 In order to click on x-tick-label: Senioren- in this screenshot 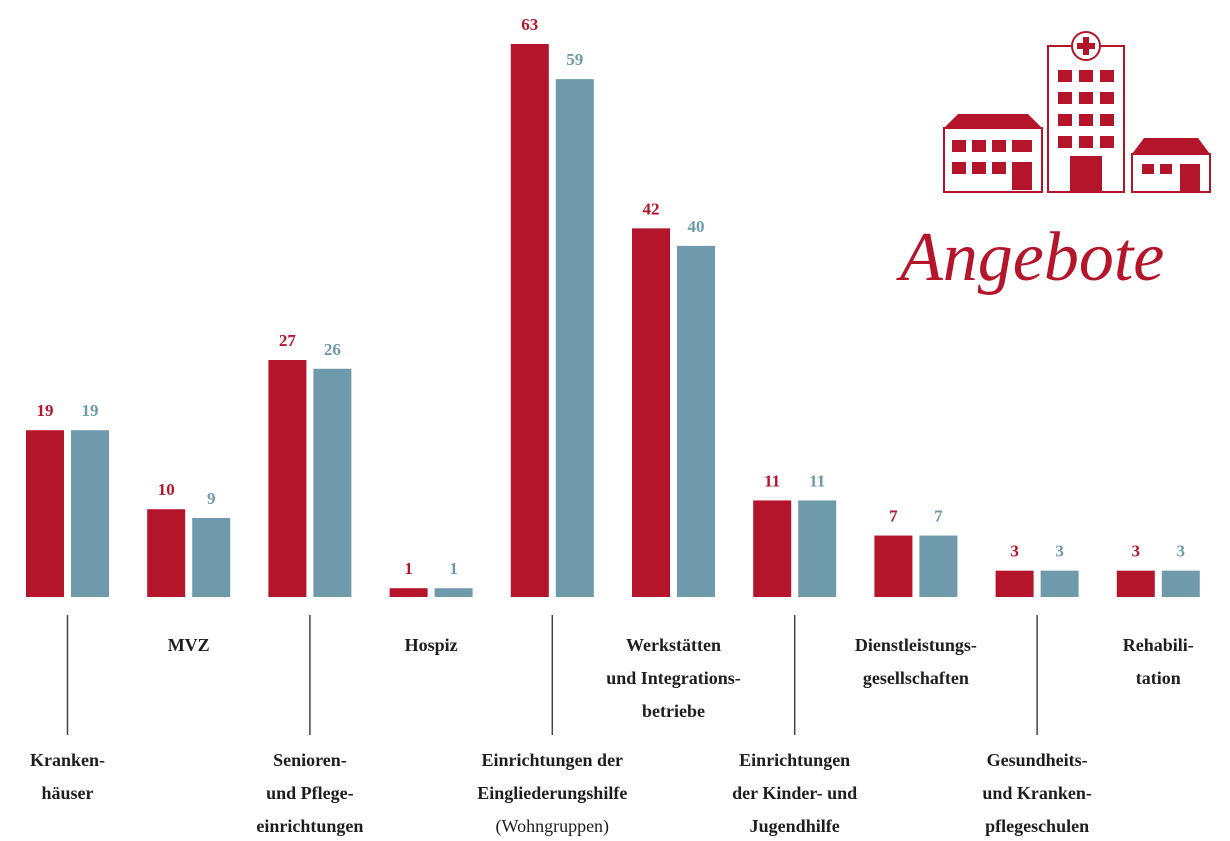, I will do `click(310, 760)`.